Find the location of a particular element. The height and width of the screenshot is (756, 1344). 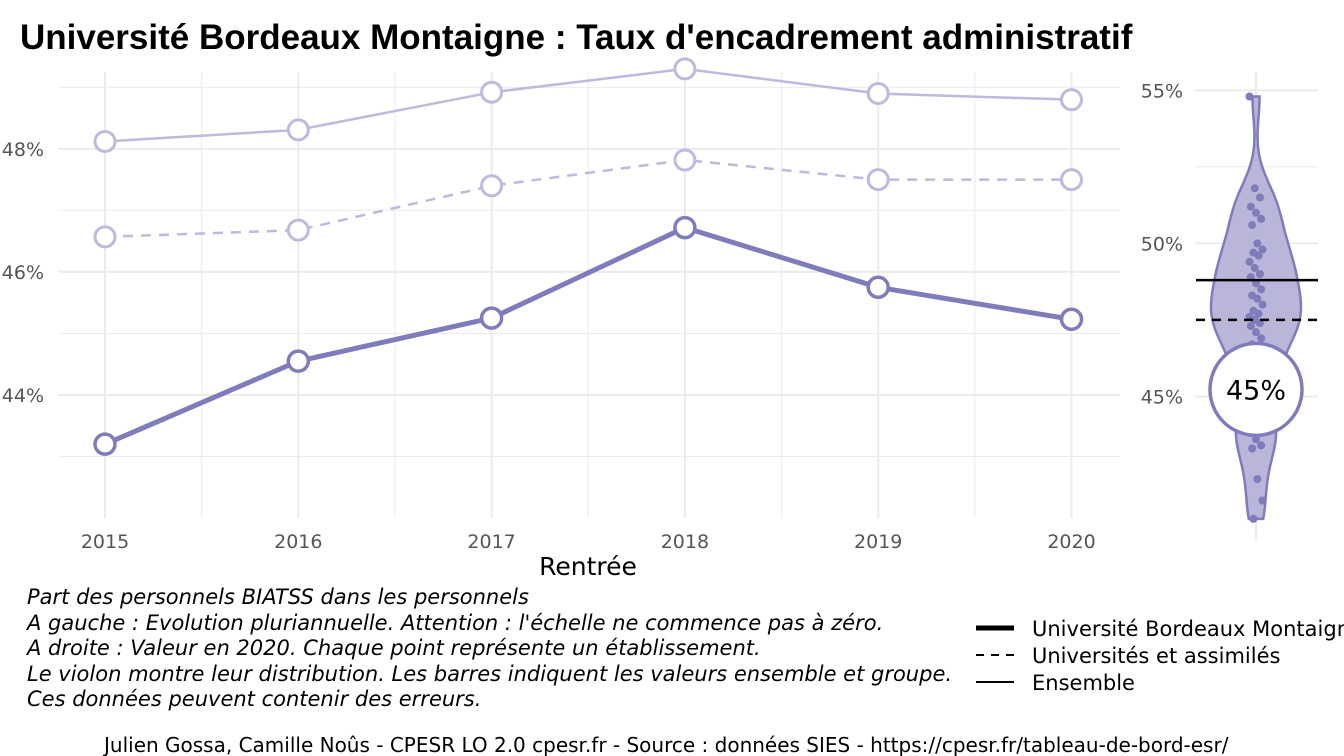

left-y-tick-labels: 44% 46% 48% is located at coordinates (23, 273).